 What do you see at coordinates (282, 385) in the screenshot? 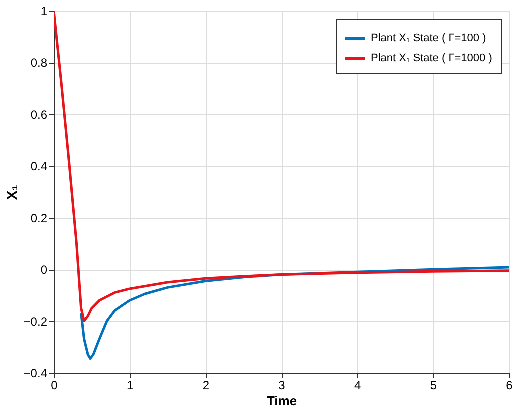
I see `x-tick-label: 3` at bounding box center [282, 385].